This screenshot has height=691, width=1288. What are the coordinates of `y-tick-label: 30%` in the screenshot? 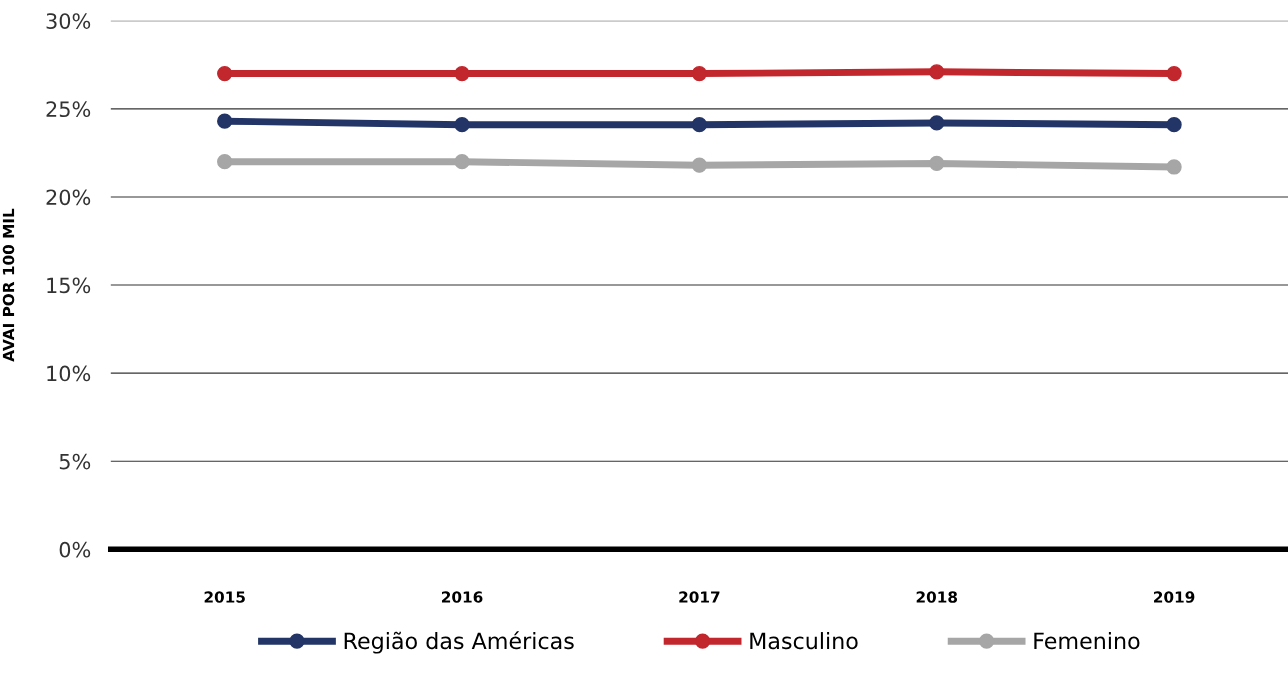 It's located at (68, 21).